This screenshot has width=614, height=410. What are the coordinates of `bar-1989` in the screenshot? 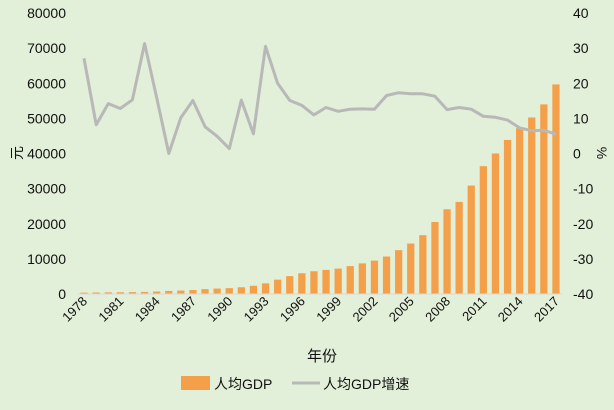 It's located at (217, 291).